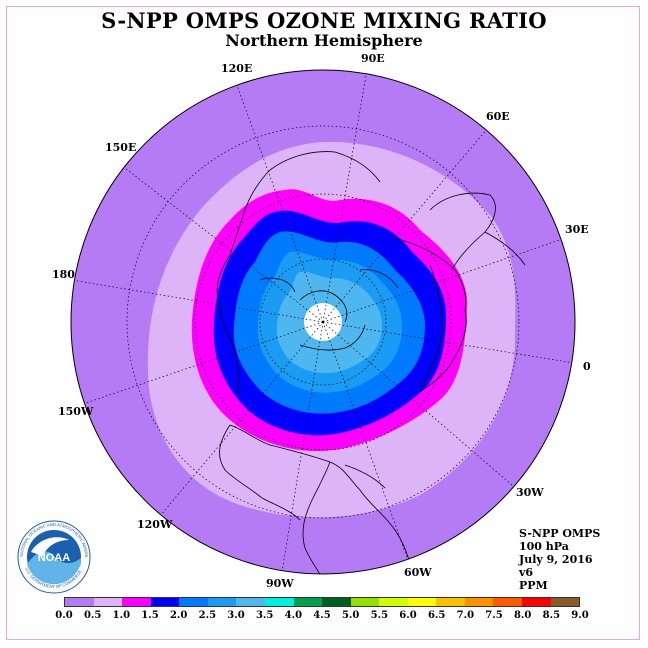 The width and height of the screenshot is (648, 648). What do you see at coordinates (560, 533) in the screenshot?
I see `info-instrument: S-NPP OMPS` at bounding box center [560, 533].